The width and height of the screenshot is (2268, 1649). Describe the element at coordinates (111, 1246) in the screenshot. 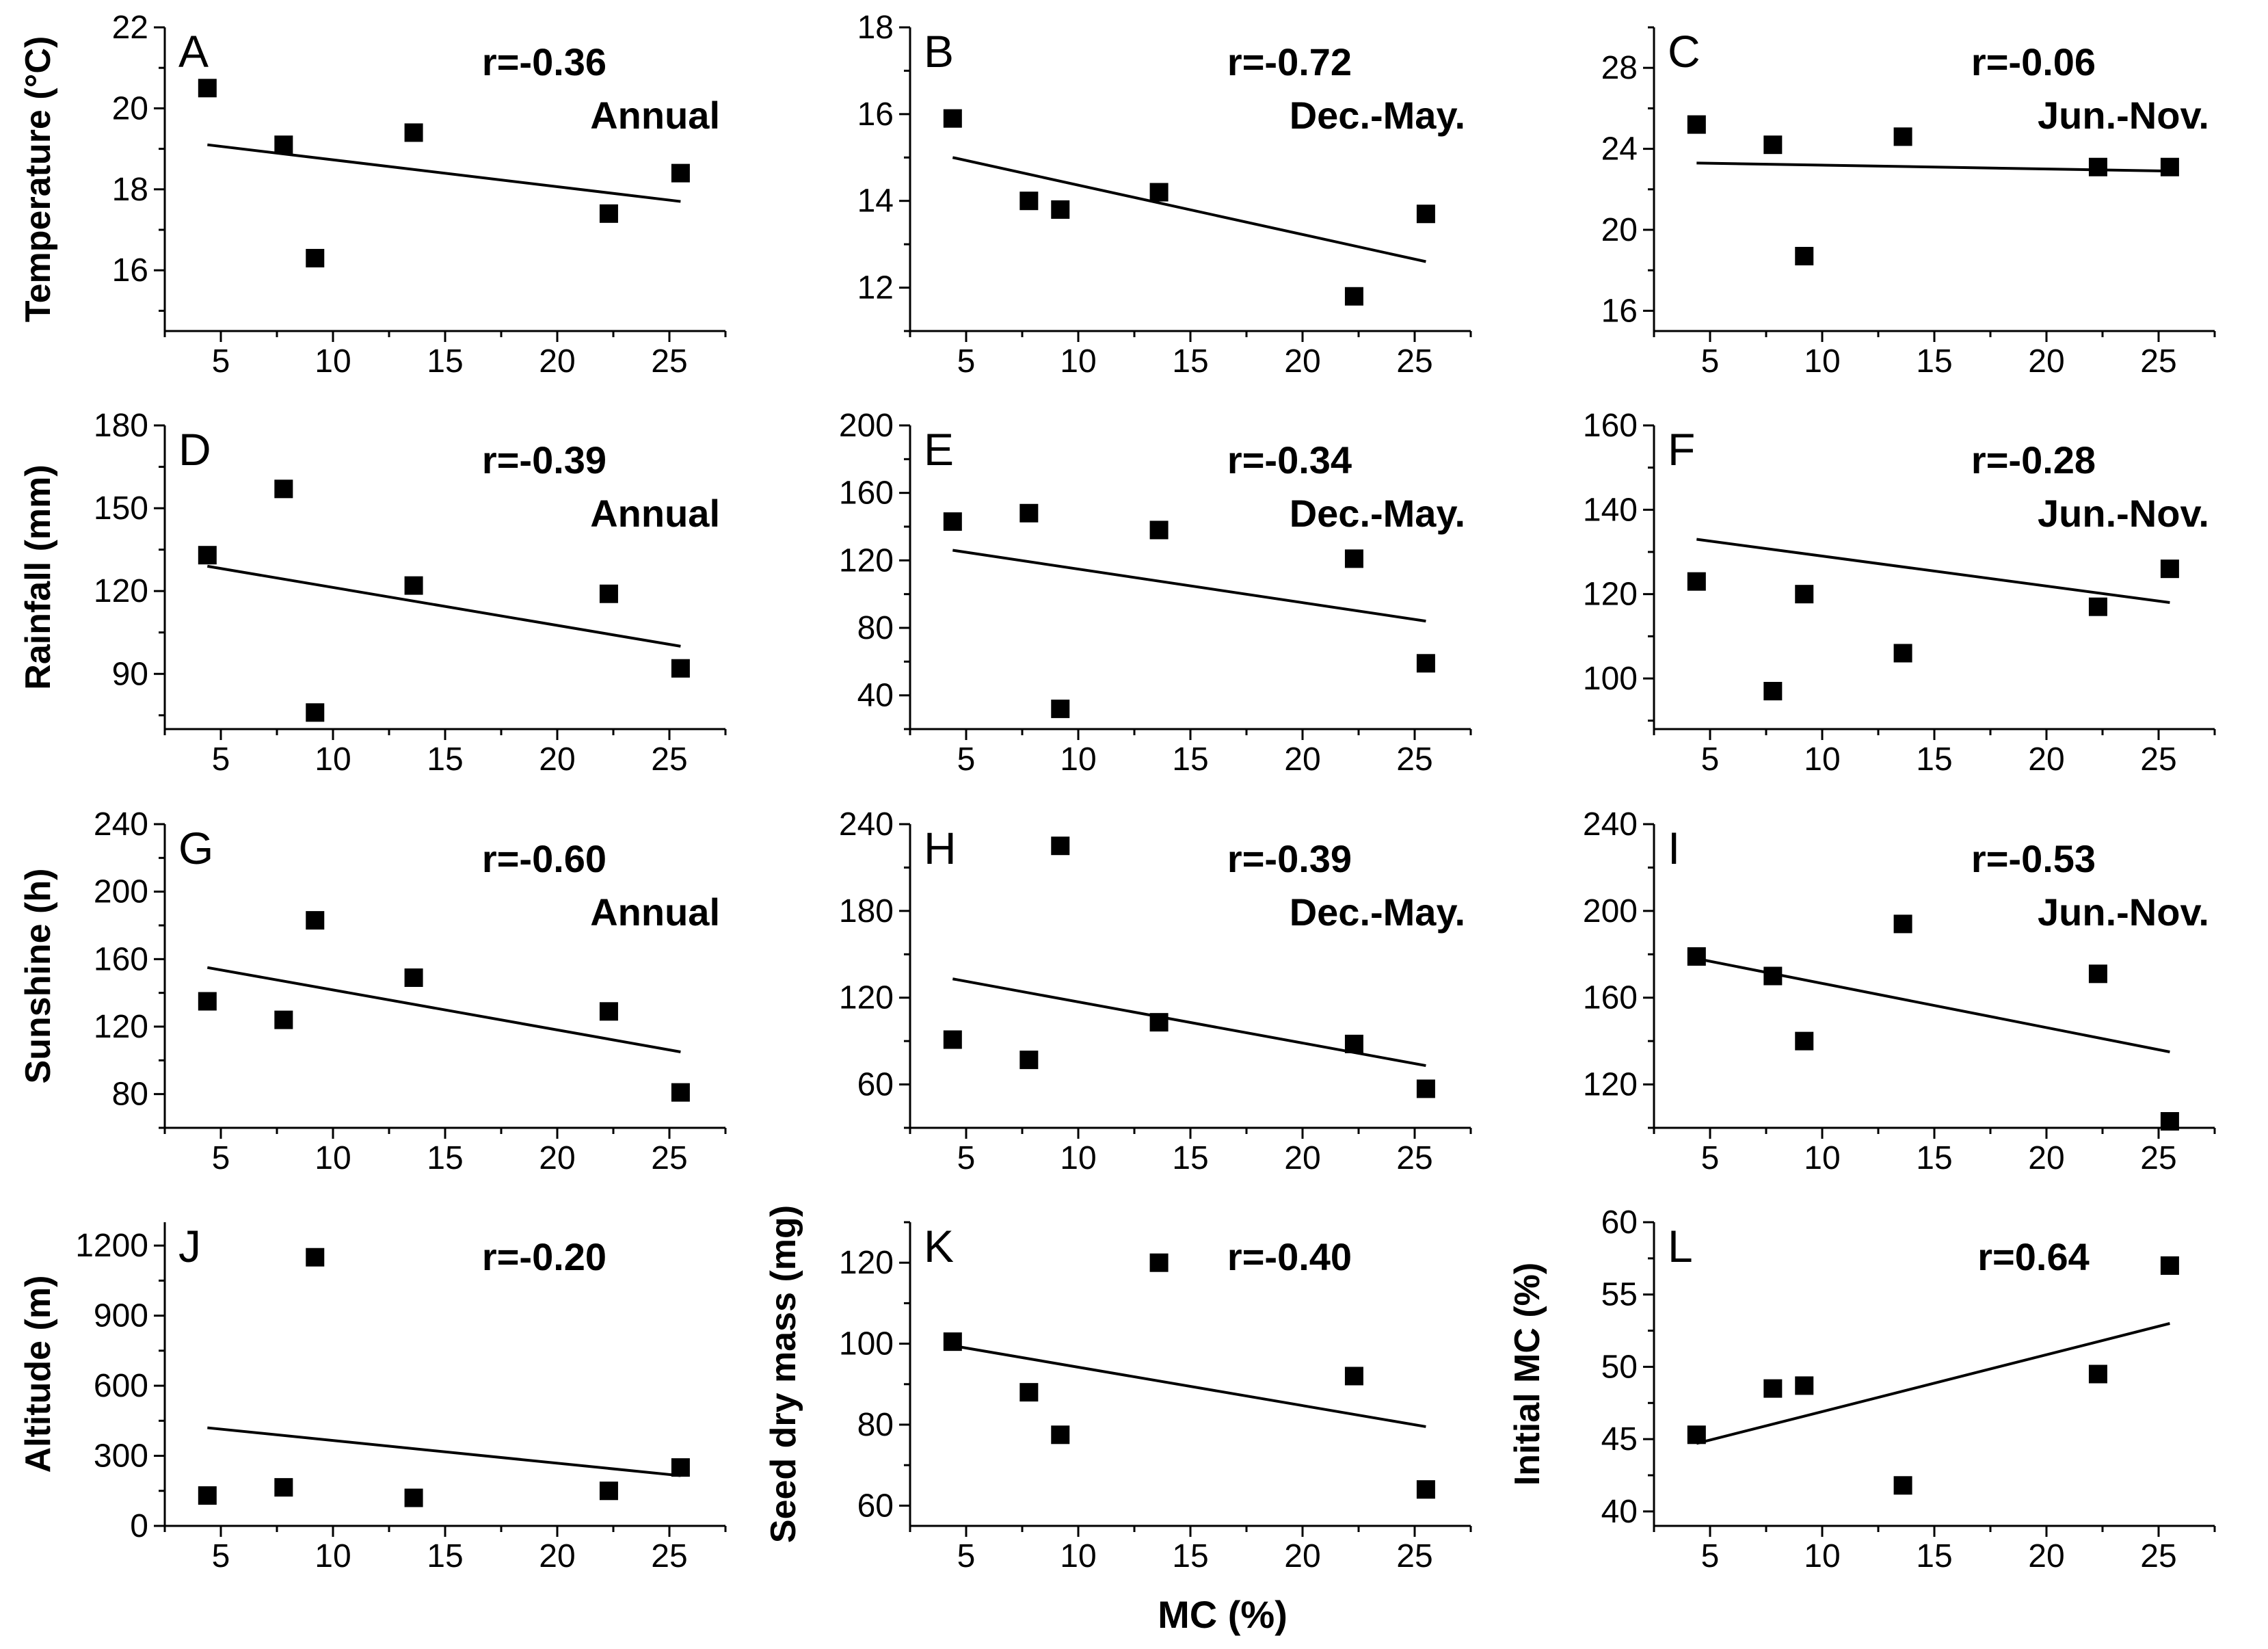

I see `y-tick-label: 1200` at that location.